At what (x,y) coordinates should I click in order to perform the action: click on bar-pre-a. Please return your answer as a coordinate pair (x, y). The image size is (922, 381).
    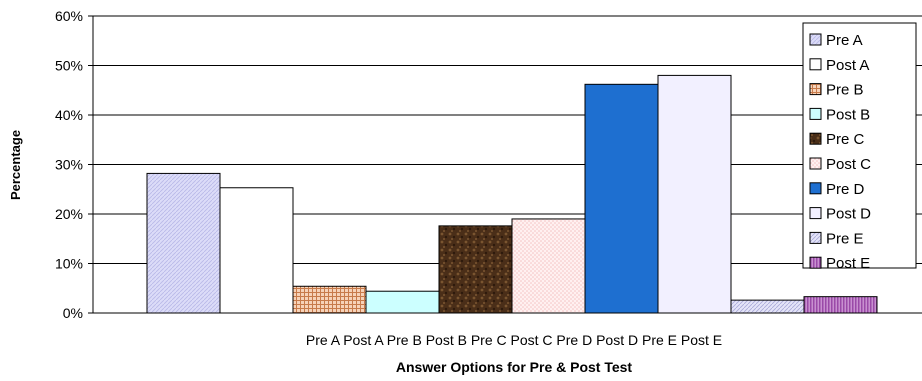
    Looking at the image, I should click on (183, 243).